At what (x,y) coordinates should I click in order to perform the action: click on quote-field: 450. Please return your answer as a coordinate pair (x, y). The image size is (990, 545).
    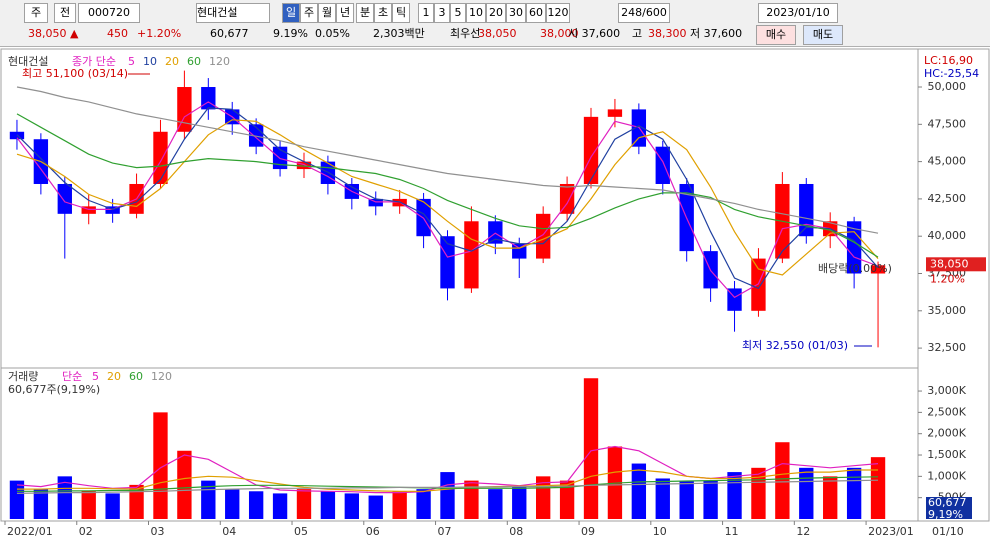
    Looking at the image, I should click on (117, 33).